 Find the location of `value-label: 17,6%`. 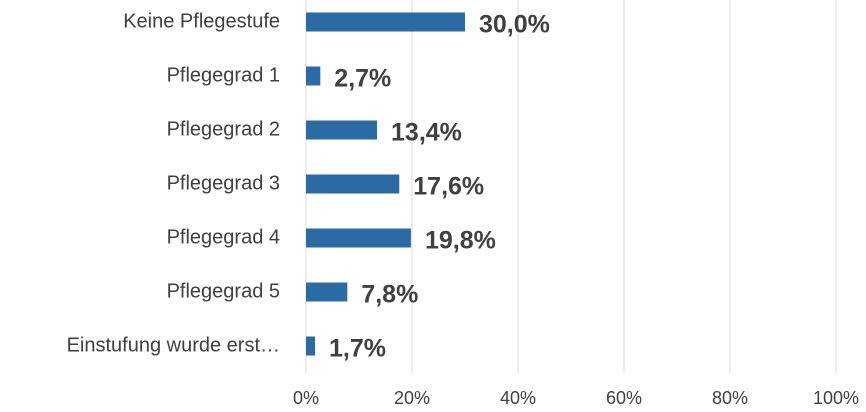

value-label: 17,6% is located at coordinates (448, 187).